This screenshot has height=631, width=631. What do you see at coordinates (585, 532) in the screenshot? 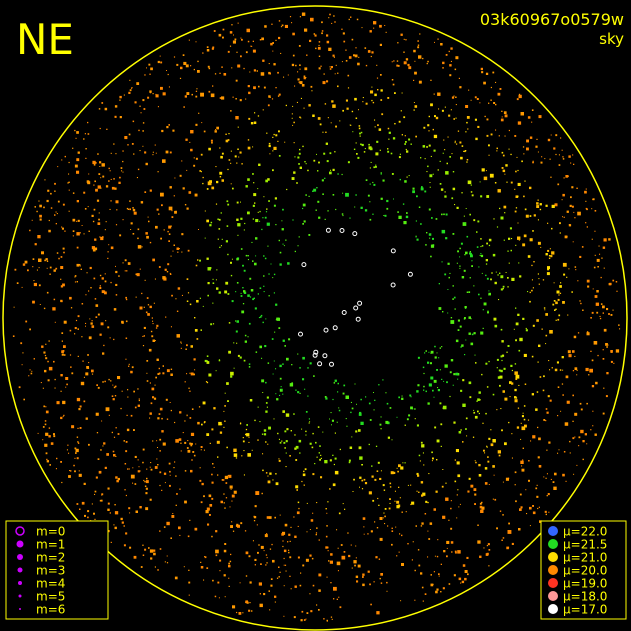
I see `legend-label: μ=22.0` at bounding box center [585, 532].